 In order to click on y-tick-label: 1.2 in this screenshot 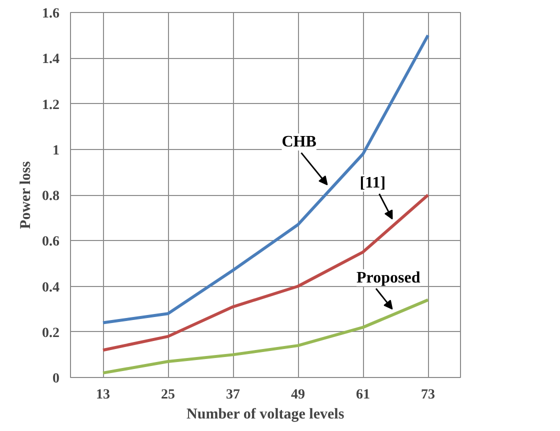, I will do `click(51, 105)`.